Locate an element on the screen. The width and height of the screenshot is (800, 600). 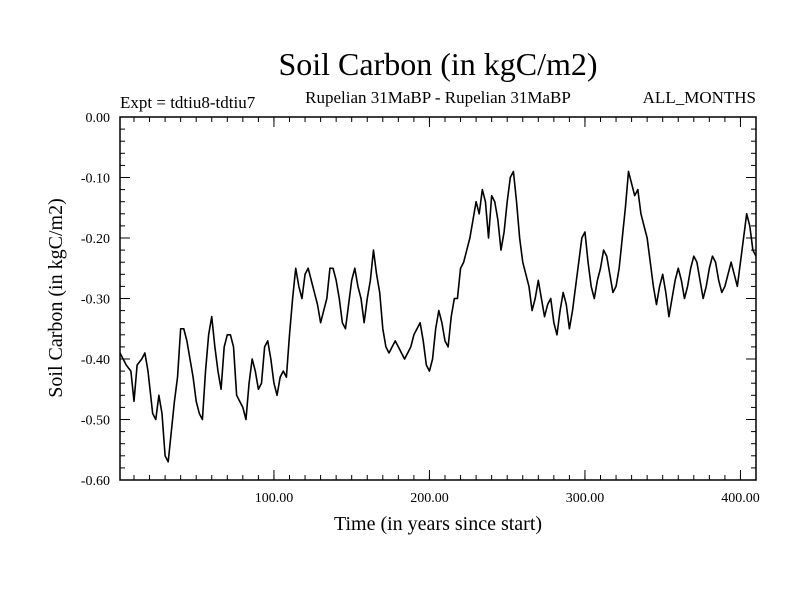
x-tick-label: 300.00 is located at coordinates (585, 498).